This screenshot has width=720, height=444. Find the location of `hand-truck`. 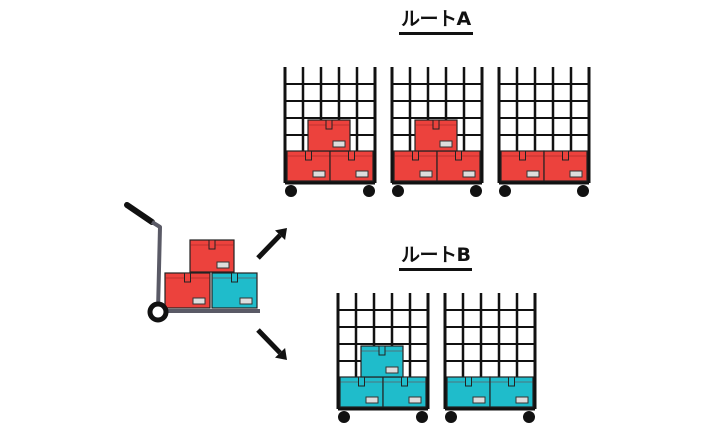

hand-truck is located at coordinates (192, 262).